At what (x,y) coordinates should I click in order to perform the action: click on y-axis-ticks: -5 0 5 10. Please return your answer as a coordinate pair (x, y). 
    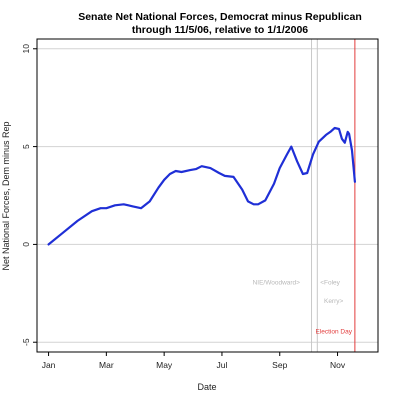
    Looking at the image, I should click on (29, 195).